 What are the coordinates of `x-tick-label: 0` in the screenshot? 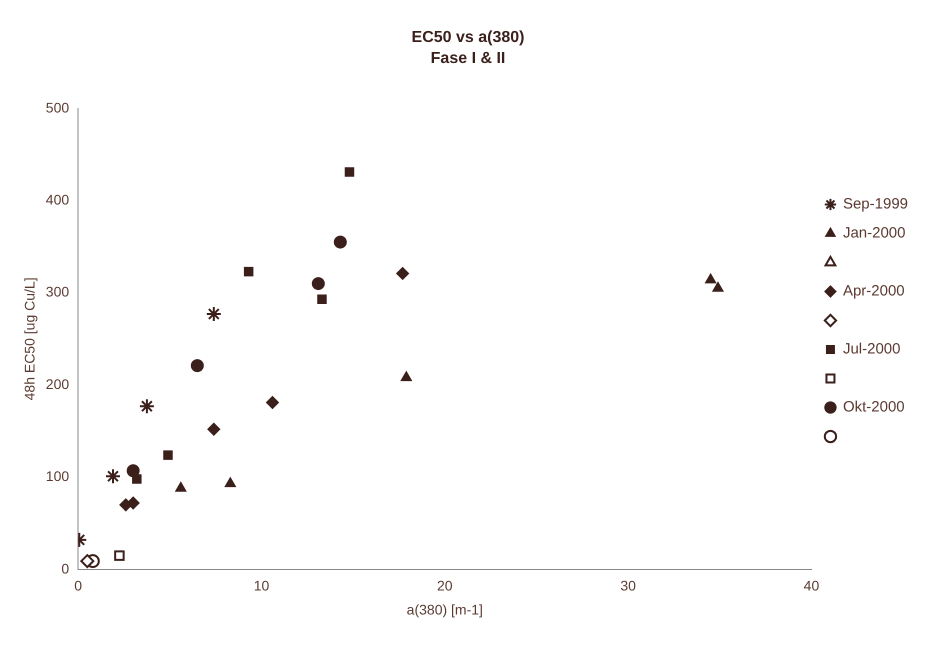 It's located at (78, 586).